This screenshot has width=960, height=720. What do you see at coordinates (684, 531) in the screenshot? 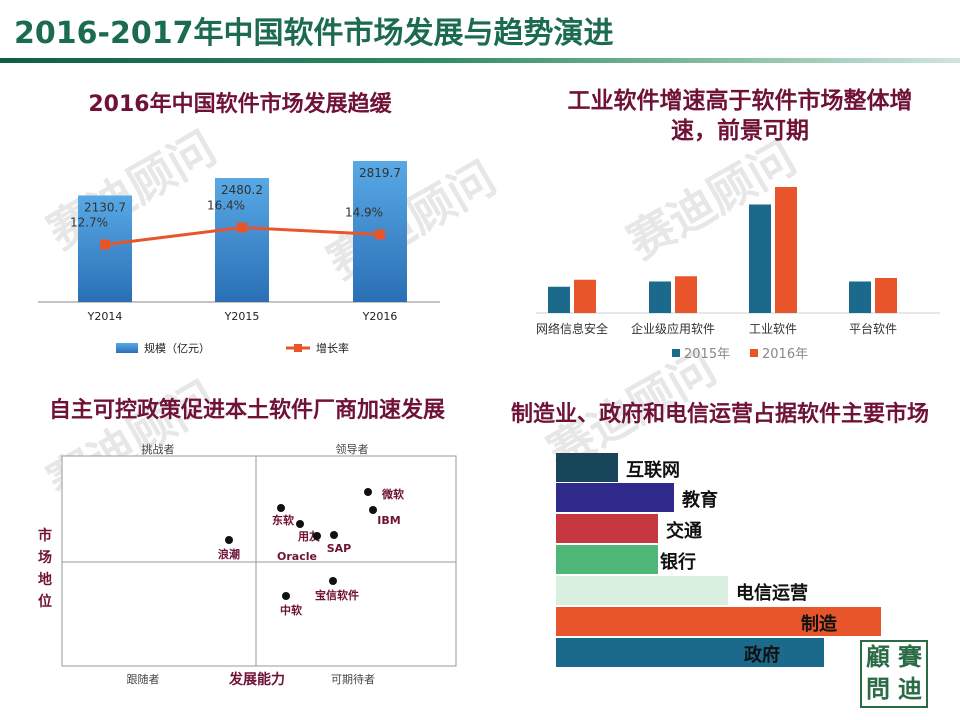
I see `hbar-label: 交通` at bounding box center [684, 531].